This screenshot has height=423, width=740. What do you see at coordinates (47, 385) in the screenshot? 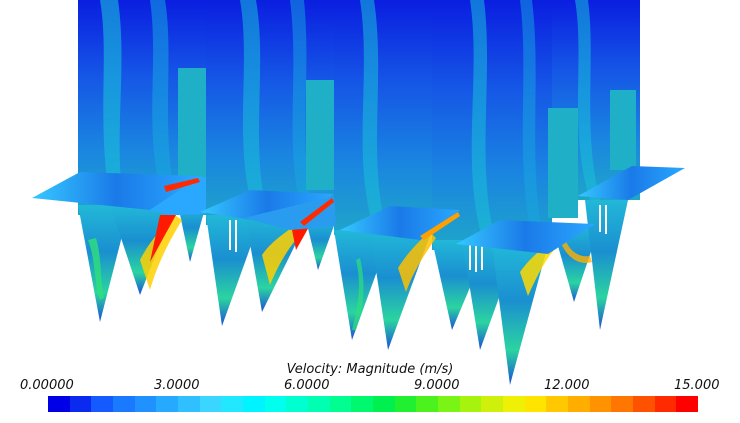
I see `legend-tick-0: 0.00000` at bounding box center [47, 385].